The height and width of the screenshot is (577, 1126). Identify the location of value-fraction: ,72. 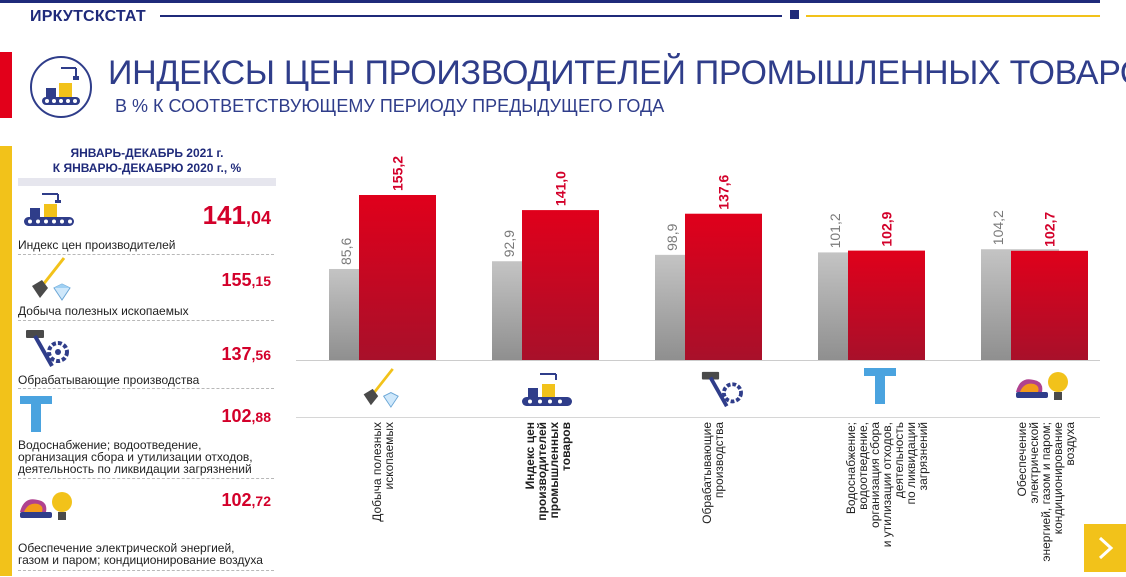
(261, 501).